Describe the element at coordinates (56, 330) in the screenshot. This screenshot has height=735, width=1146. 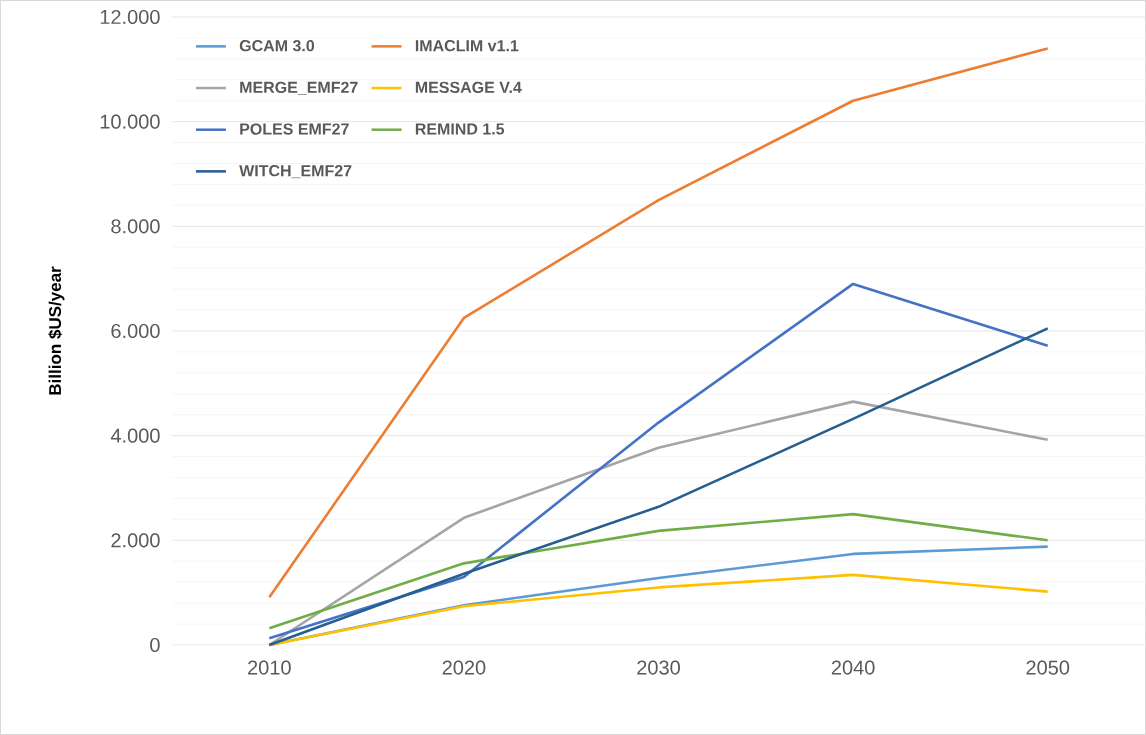
I see `y-axis-title: Billion $US/year` at that location.